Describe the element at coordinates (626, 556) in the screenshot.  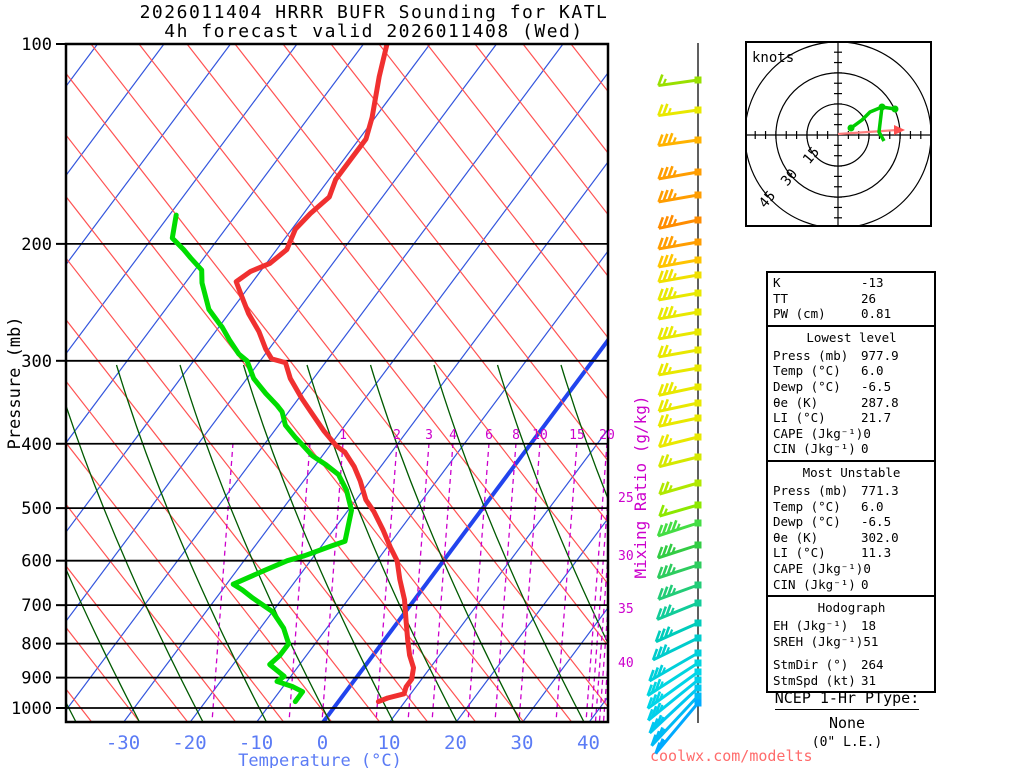
I see `mixing-ratio-label: 30` at that location.